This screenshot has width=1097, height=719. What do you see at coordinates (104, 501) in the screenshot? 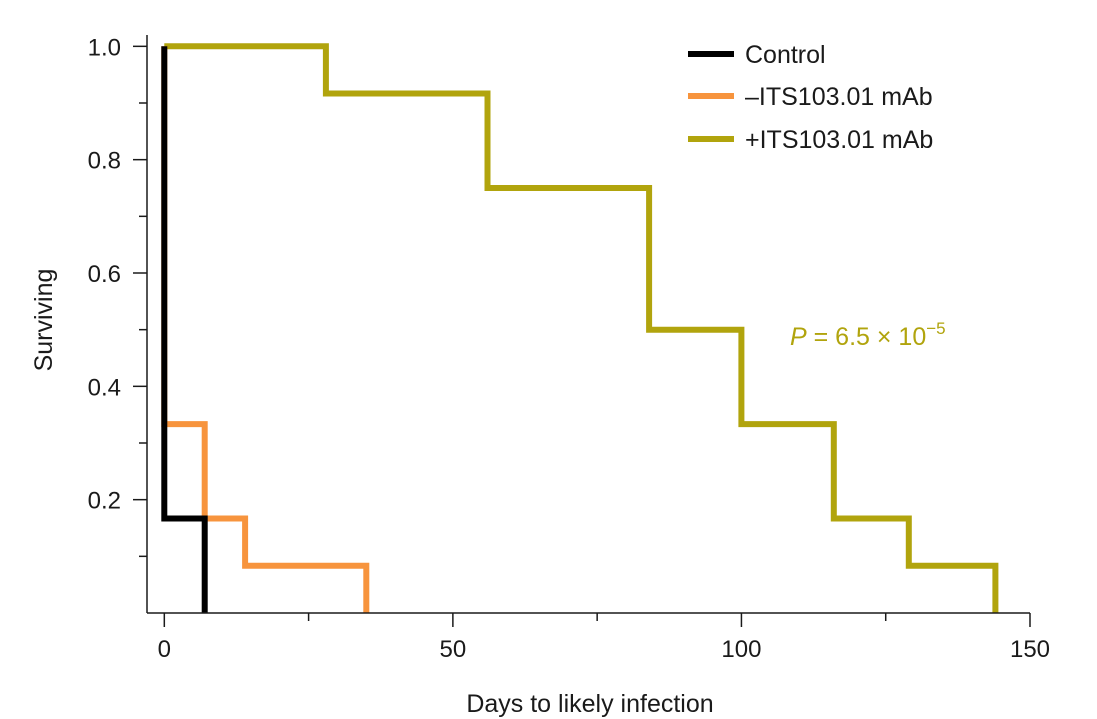
I see `y-tick-label: 0.2` at bounding box center [104, 501].